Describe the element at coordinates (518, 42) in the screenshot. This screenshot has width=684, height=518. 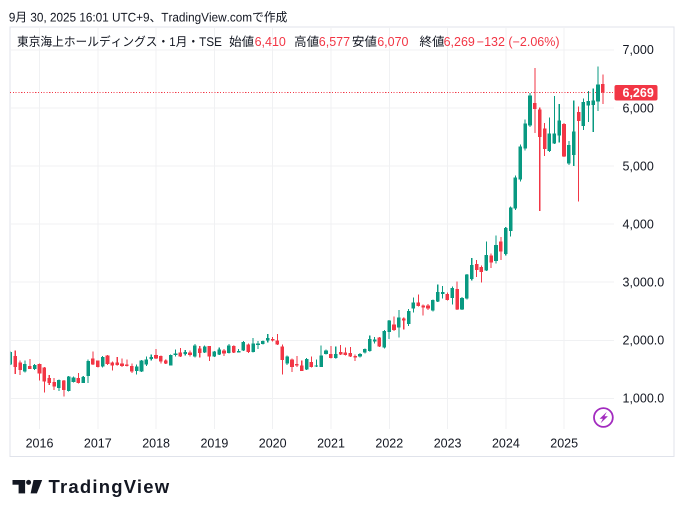
I see `svg-text: −132 (−2.06%)` at that location.